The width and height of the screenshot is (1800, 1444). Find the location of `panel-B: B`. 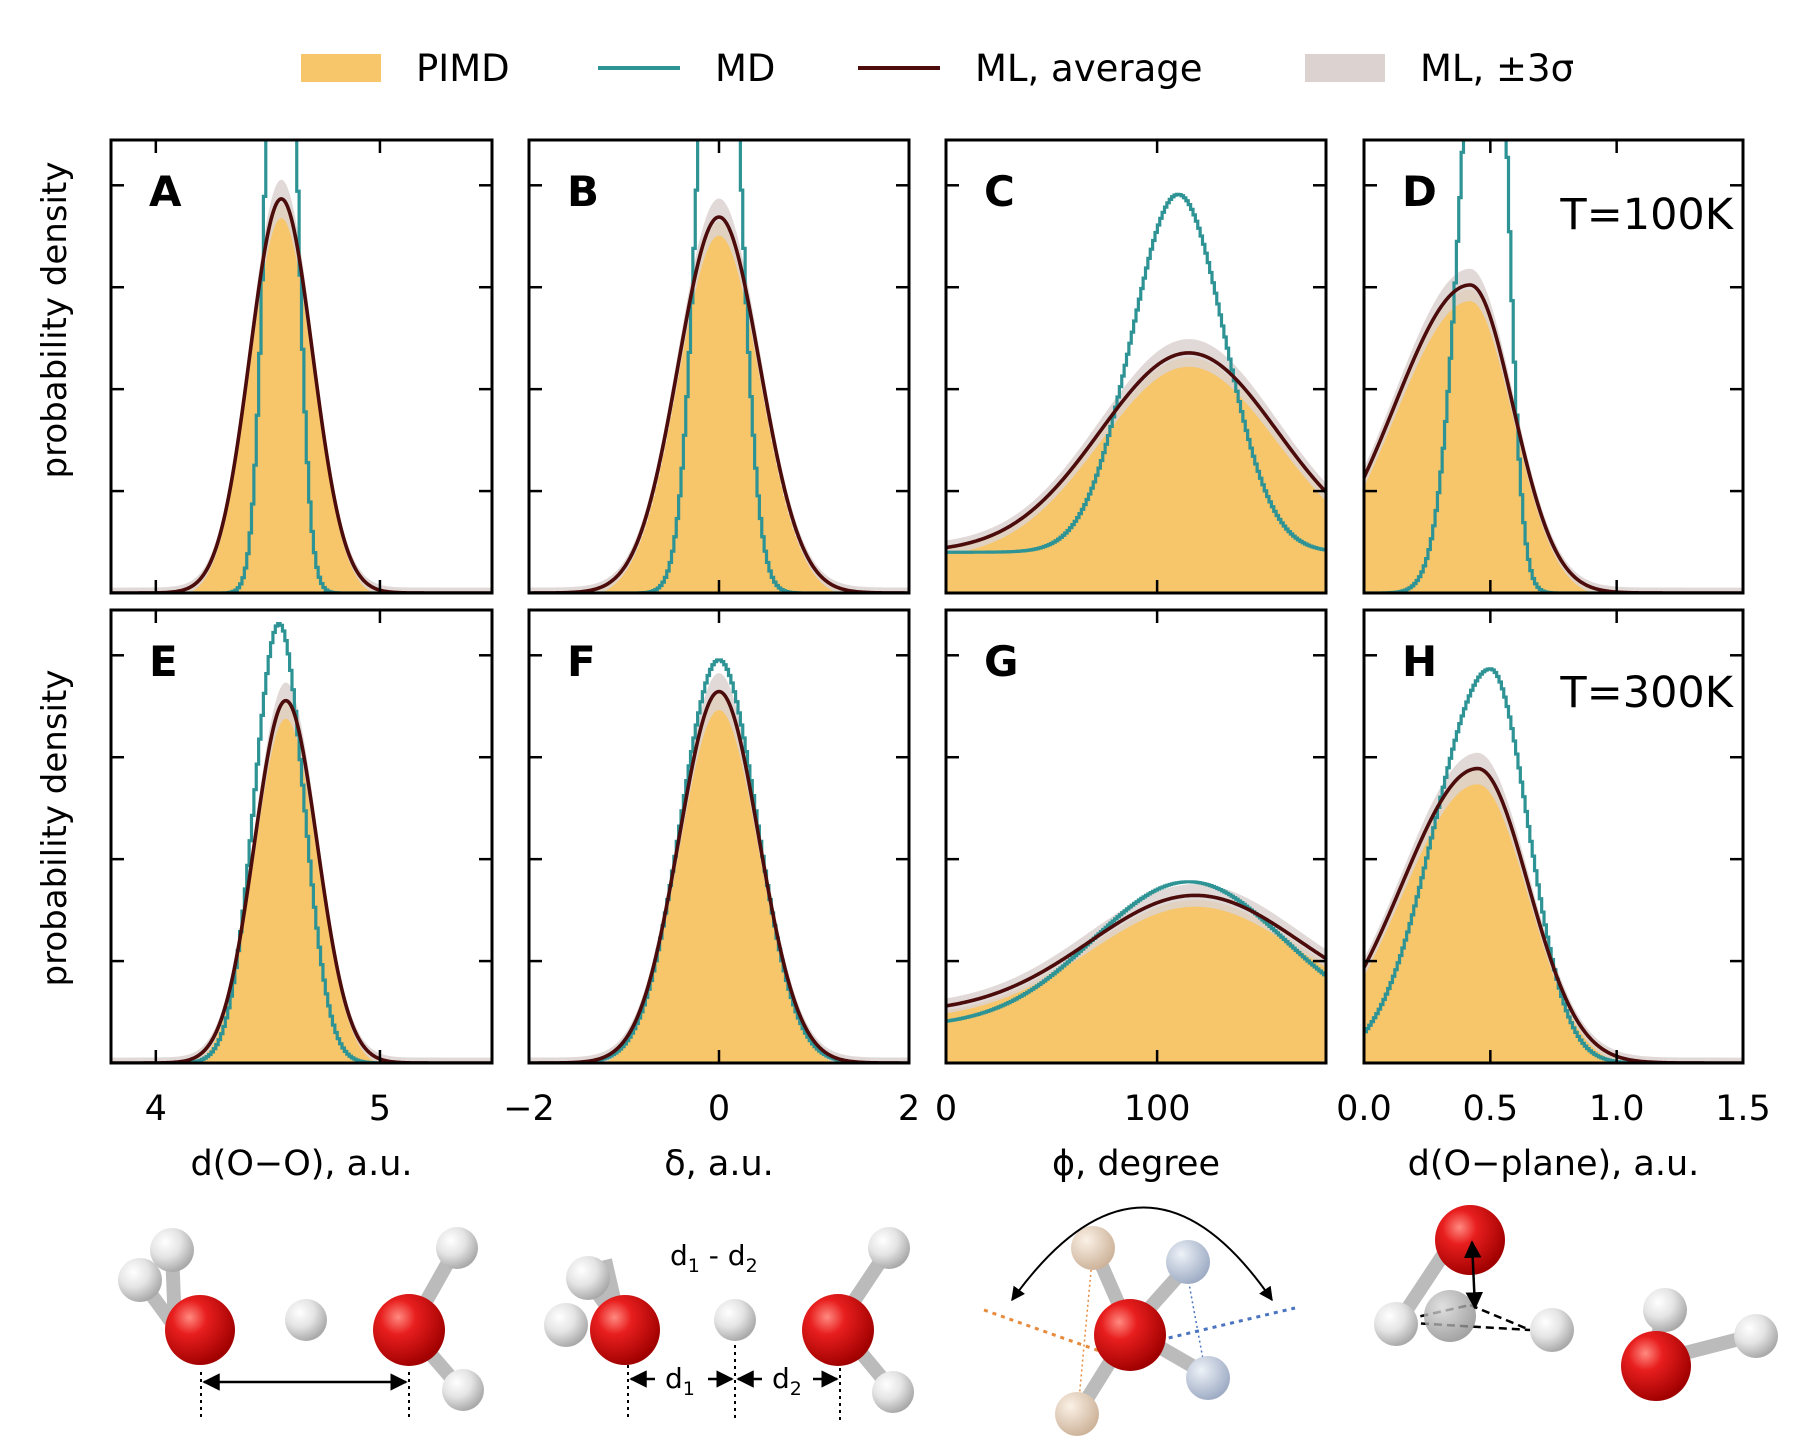

panel-B: B is located at coordinates (719, 366).